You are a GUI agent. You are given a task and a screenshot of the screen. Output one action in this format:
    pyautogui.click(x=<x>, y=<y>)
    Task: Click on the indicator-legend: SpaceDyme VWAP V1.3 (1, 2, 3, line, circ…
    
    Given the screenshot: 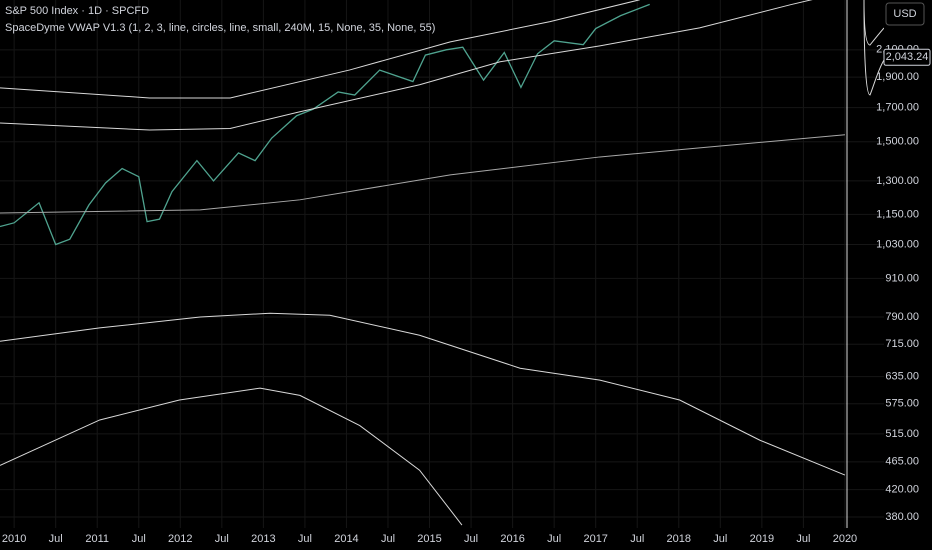 What is the action you would take?
    pyautogui.click(x=220, y=28)
    